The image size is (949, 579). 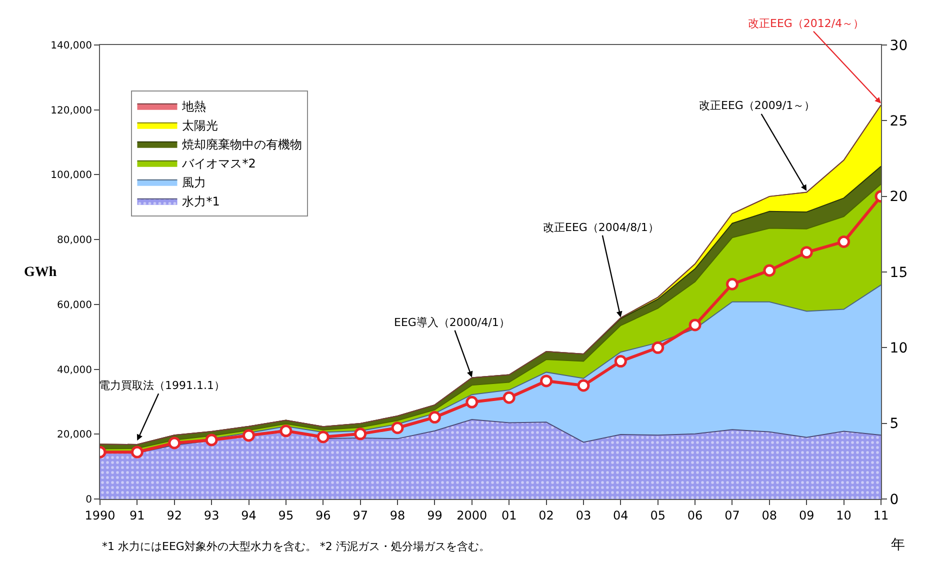 I want to click on x-tick-label: 11, so click(x=881, y=515).